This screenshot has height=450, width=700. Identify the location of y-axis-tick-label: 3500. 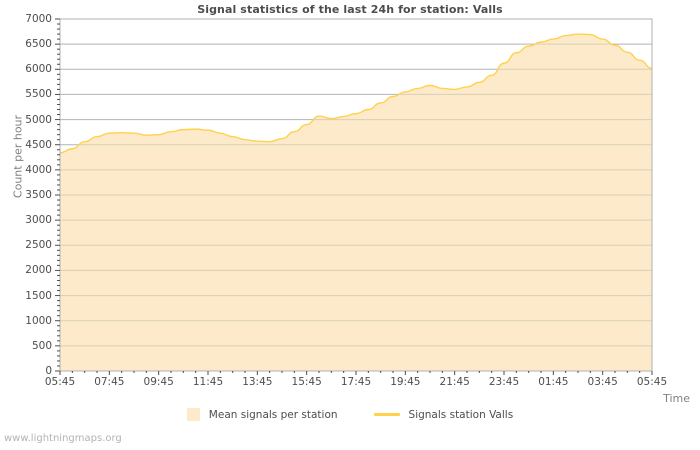
(38, 195).